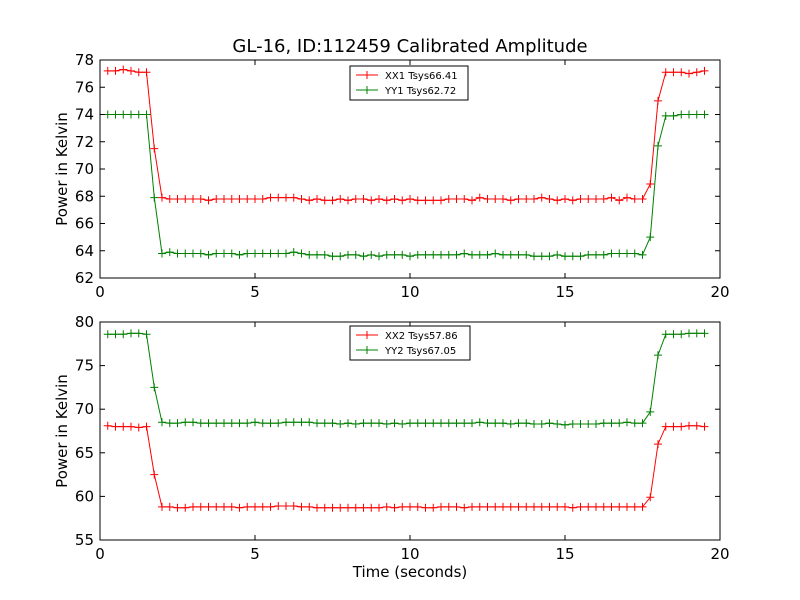 The height and width of the screenshot is (600, 800). I want to click on legend-entry-label: YY1 Tsys62.72, so click(420, 91).